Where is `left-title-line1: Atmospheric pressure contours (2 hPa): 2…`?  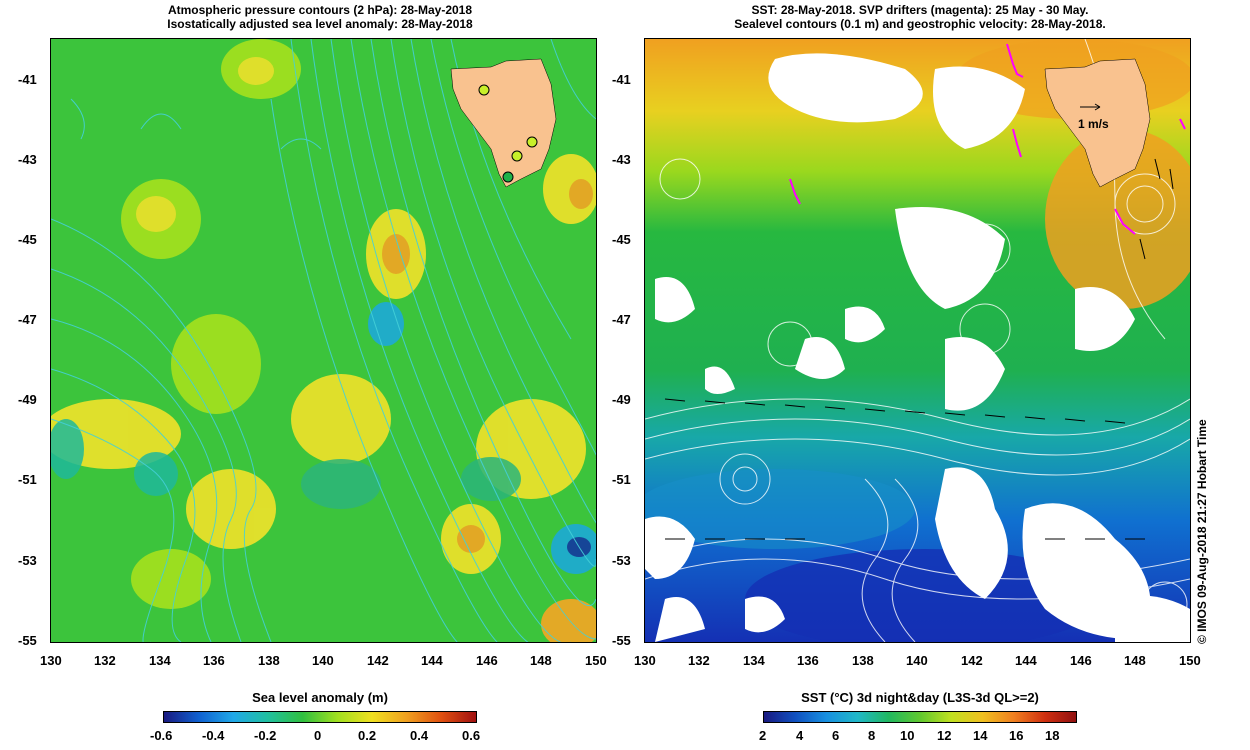
left-title-line1: Atmospheric pressure contours (2 hPa): 2… is located at coordinates (320, 10).